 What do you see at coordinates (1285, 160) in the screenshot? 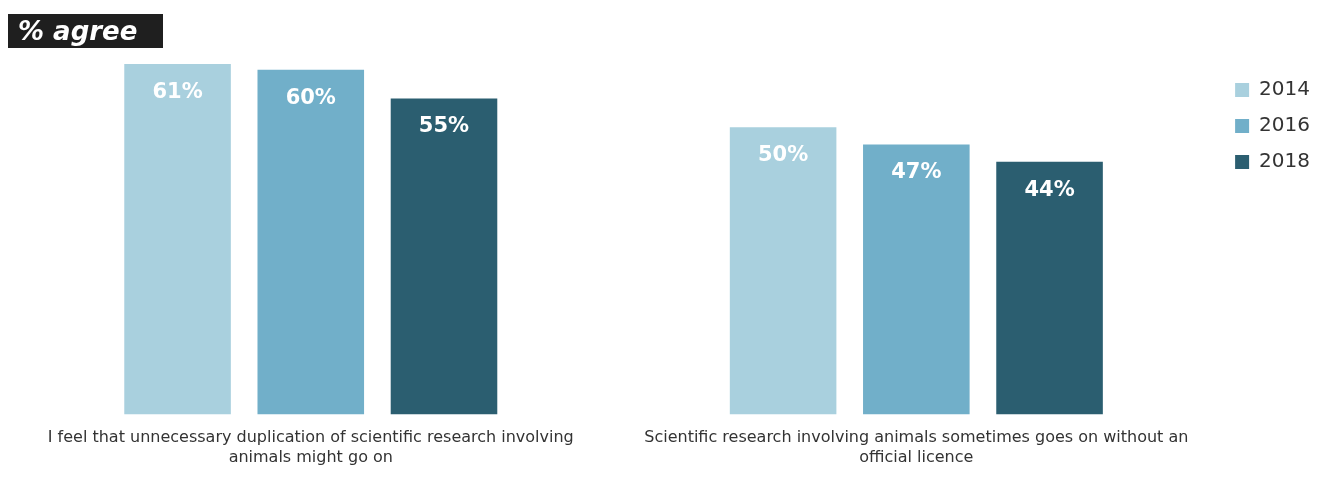
I see `legend-label: 2018` at bounding box center [1285, 160].